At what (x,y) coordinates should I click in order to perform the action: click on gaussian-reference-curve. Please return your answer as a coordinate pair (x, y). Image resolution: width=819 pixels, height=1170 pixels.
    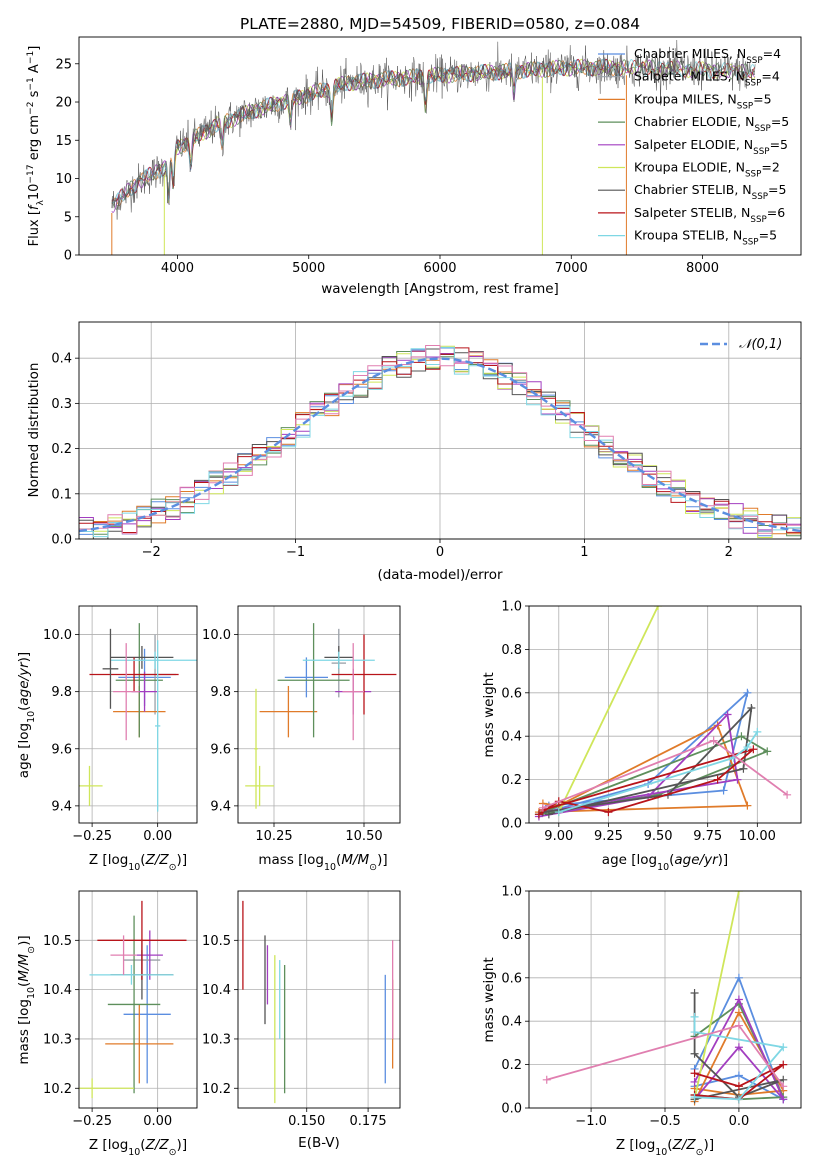
    Looking at the image, I should click on (440, 445).